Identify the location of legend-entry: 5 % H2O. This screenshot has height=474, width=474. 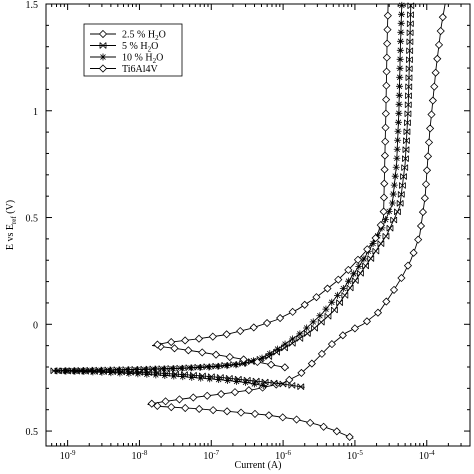
(124, 47).